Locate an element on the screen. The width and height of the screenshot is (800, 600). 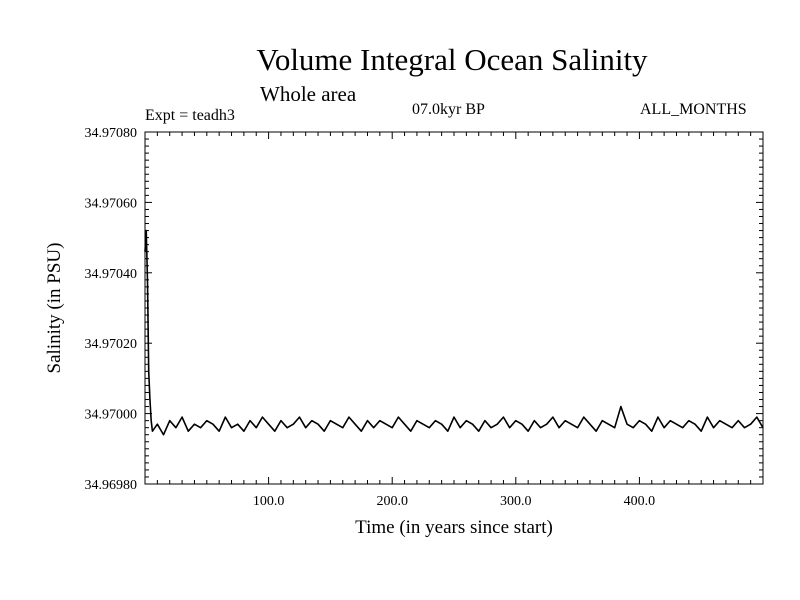
y-tick-label: 34.97000 is located at coordinates (111, 415).